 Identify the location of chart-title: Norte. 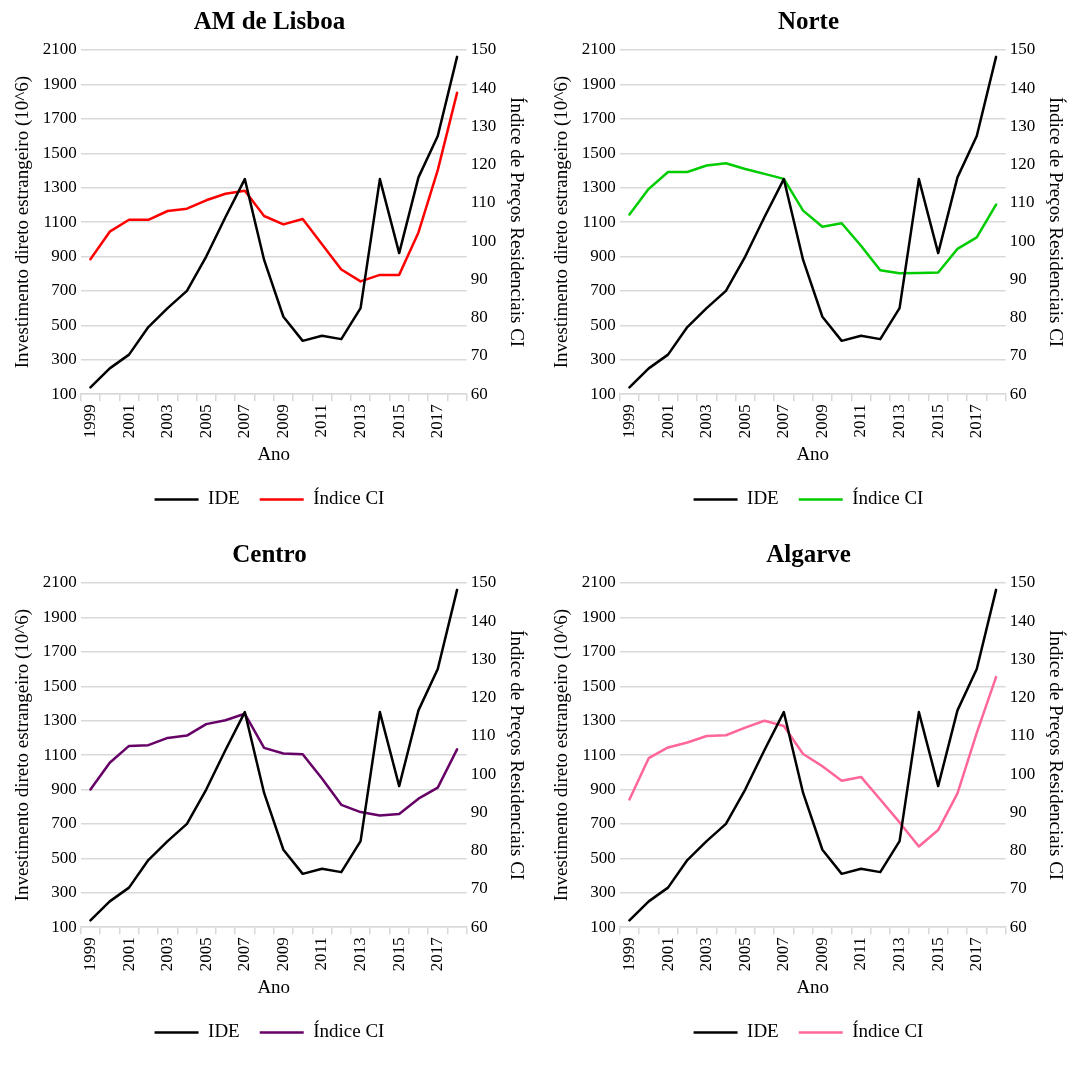
(808, 21).